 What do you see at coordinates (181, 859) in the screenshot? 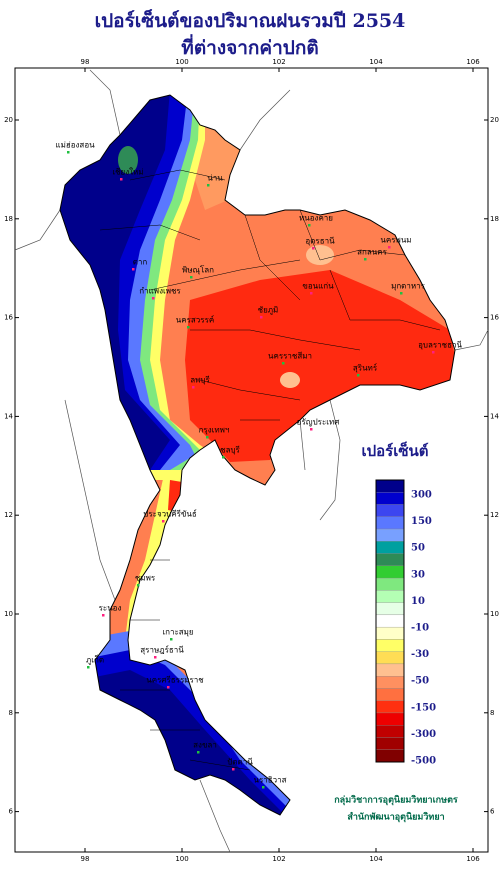
I see `lon-label: 100` at bounding box center [181, 859].